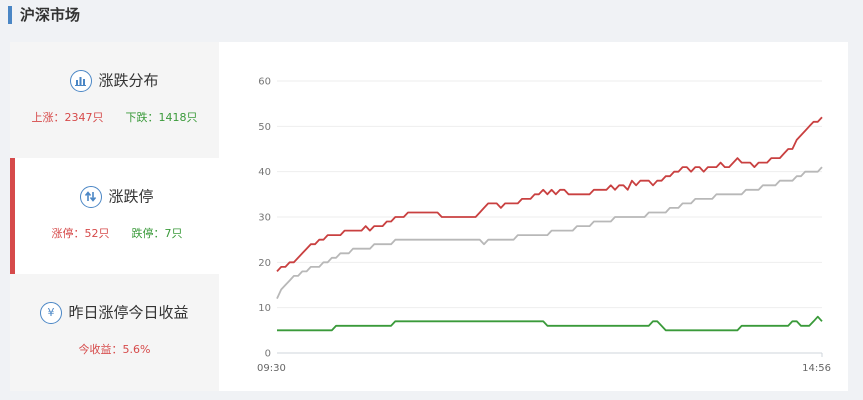 The width and height of the screenshot is (863, 400). Describe the element at coordinates (128, 312) in the screenshot. I see `sidebar-item-label: 昨日涨停今日收益` at that location.